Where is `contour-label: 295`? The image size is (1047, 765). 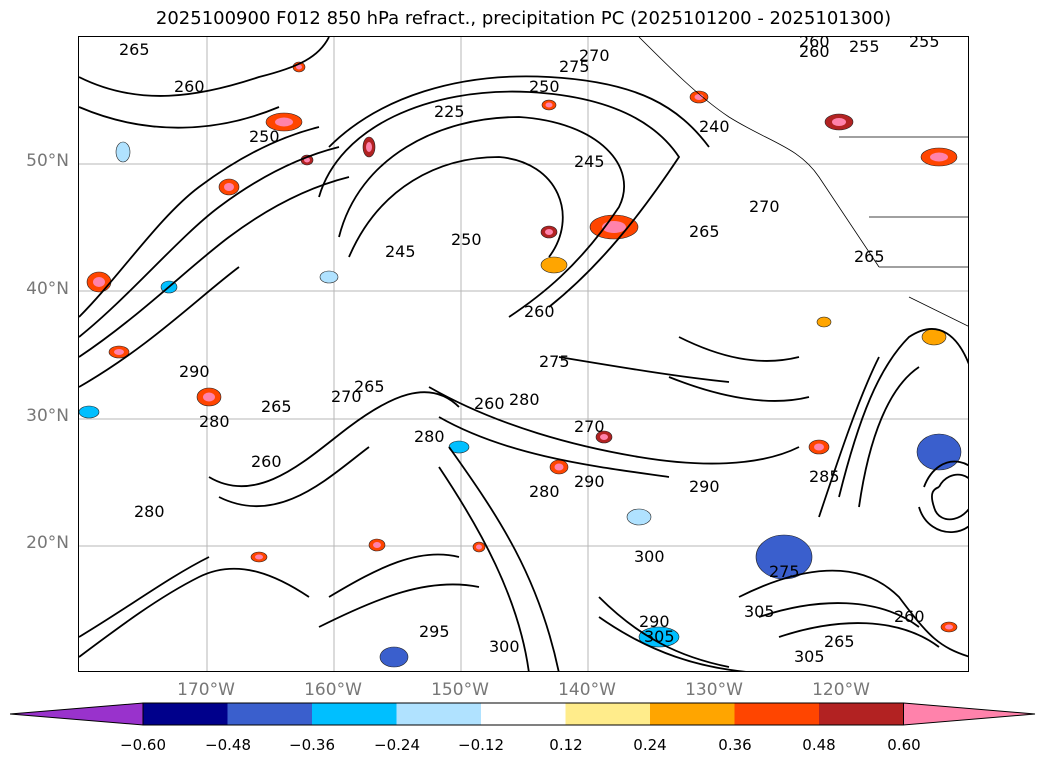 contour-label: 295 is located at coordinates (434, 631).